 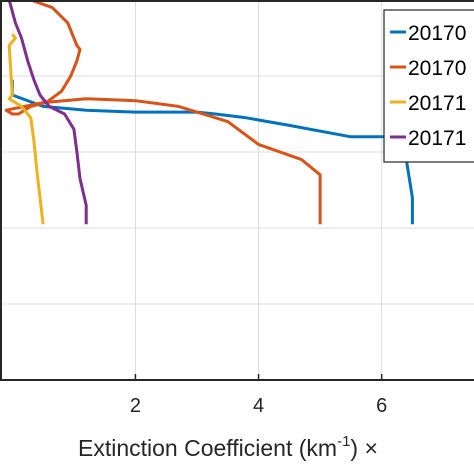 What do you see at coordinates (135, 406) in the screenshot?
I see `x-tick-label: 2` at bounding box center [135, 406].